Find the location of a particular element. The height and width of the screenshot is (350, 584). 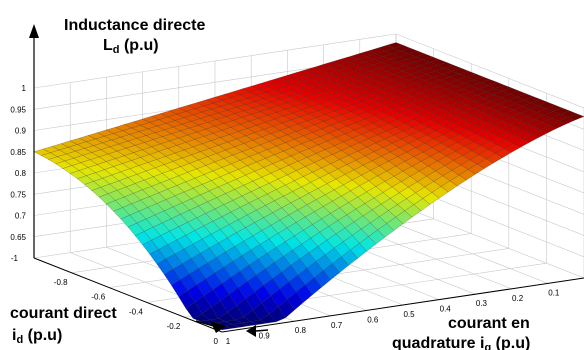

id-axis-line is located at coordinates (128, 295).